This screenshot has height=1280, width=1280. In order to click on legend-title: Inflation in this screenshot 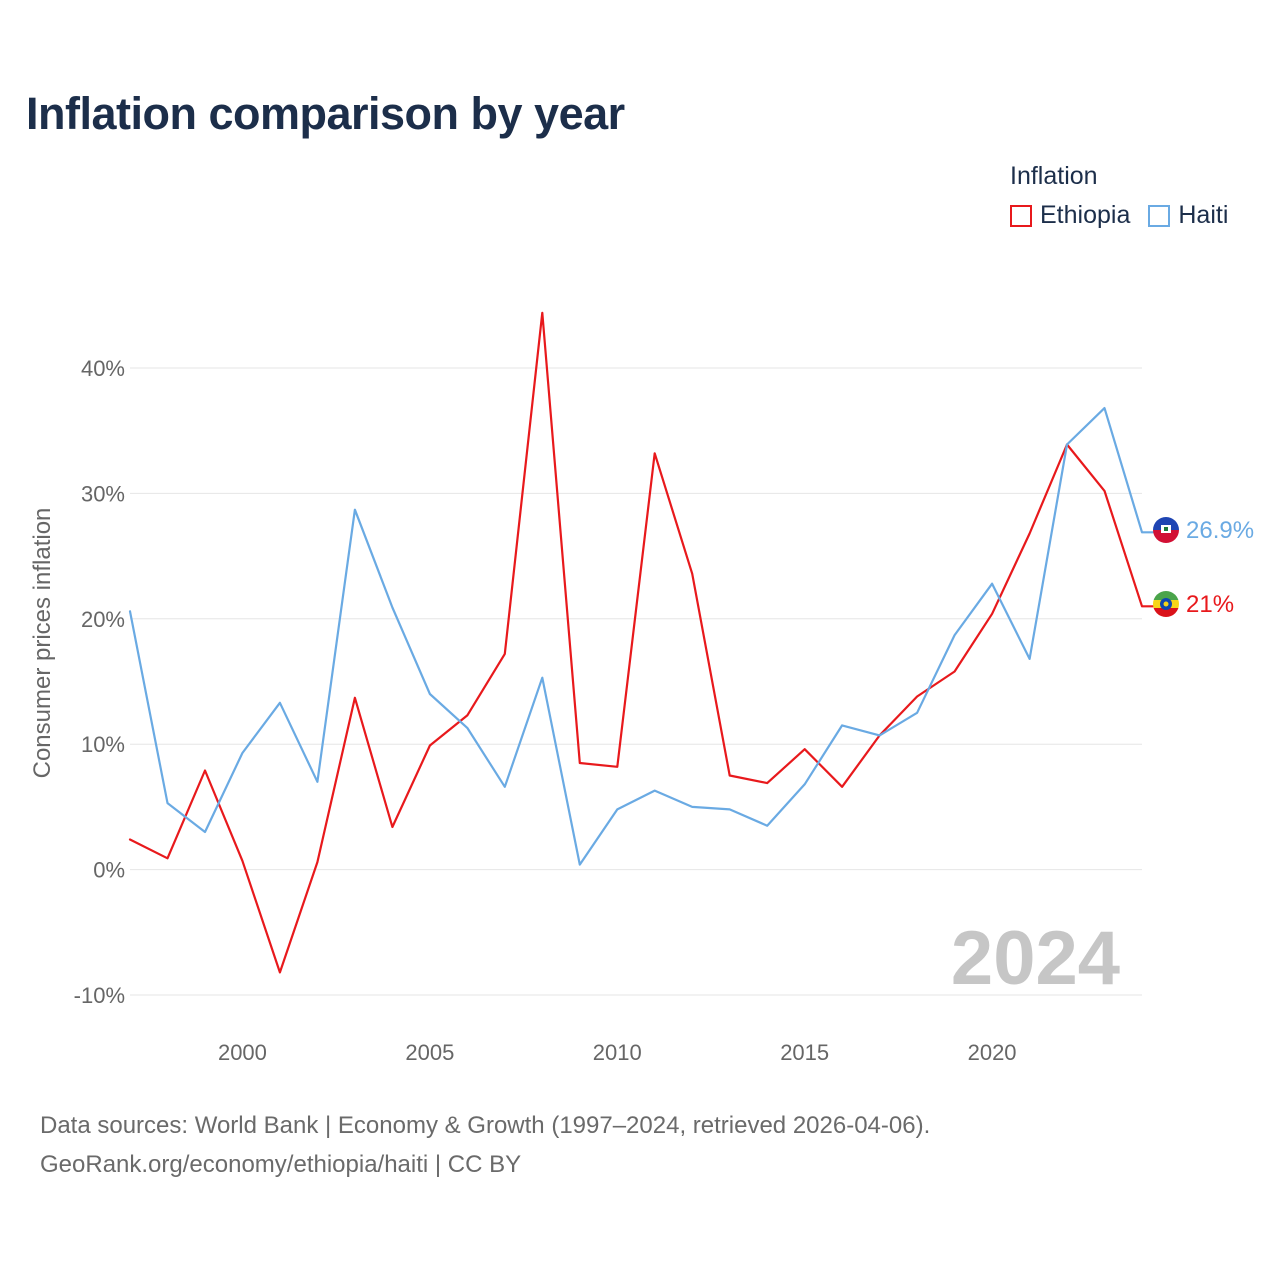, I will do `click(1054, 176)`.